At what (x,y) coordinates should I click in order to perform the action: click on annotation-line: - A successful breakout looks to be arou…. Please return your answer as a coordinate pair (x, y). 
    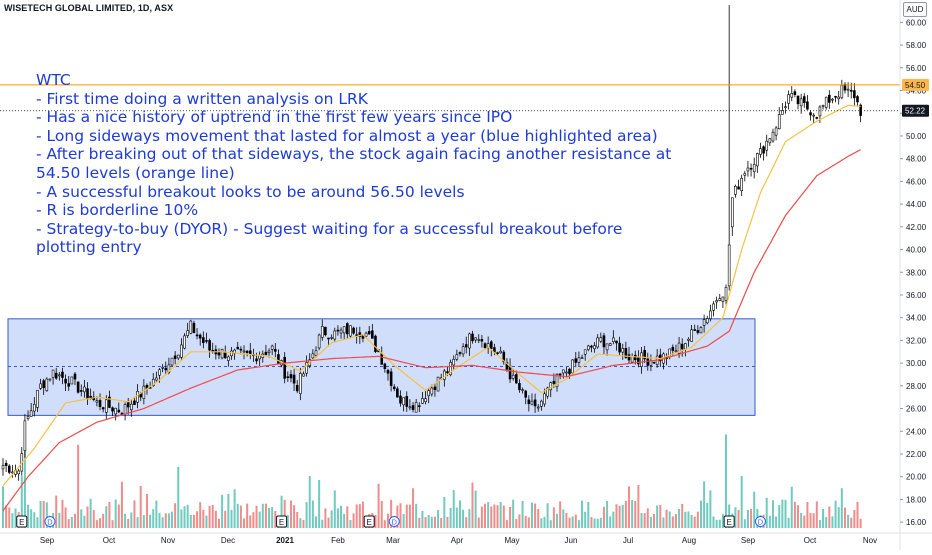
    Looking at the image, I should click on (250, 191).